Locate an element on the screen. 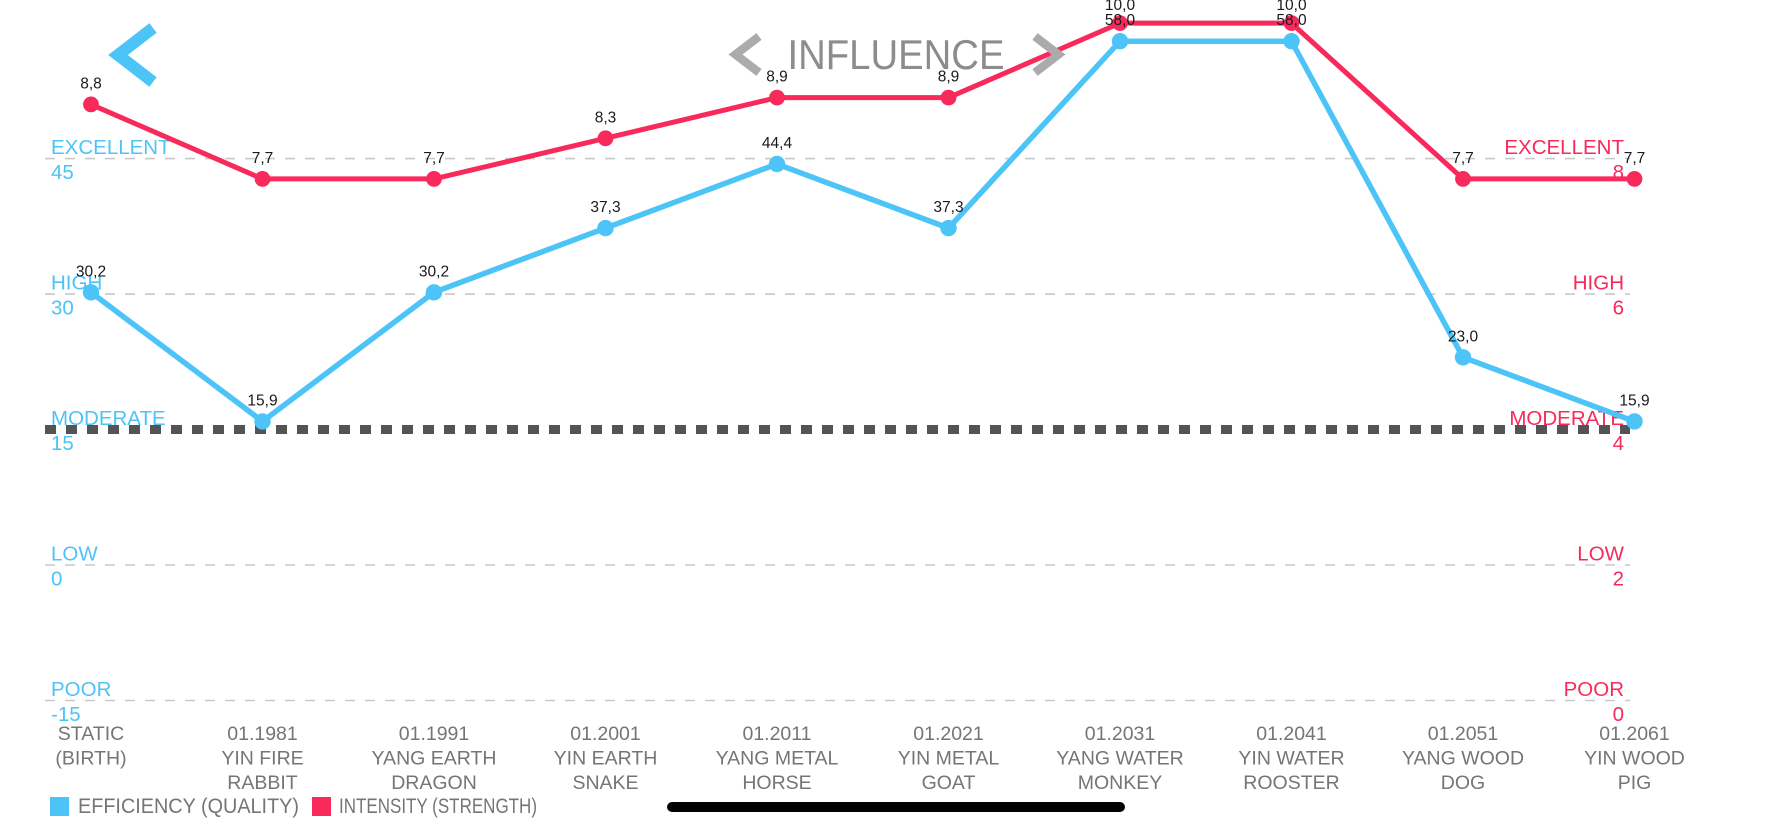 The image size is (1792, 828). svg-text: PIG is located at coordinates (1635, 783).